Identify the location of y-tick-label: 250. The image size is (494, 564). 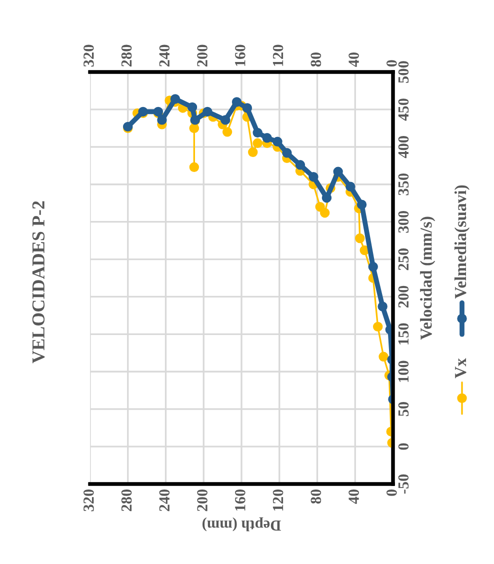
(403, 259).